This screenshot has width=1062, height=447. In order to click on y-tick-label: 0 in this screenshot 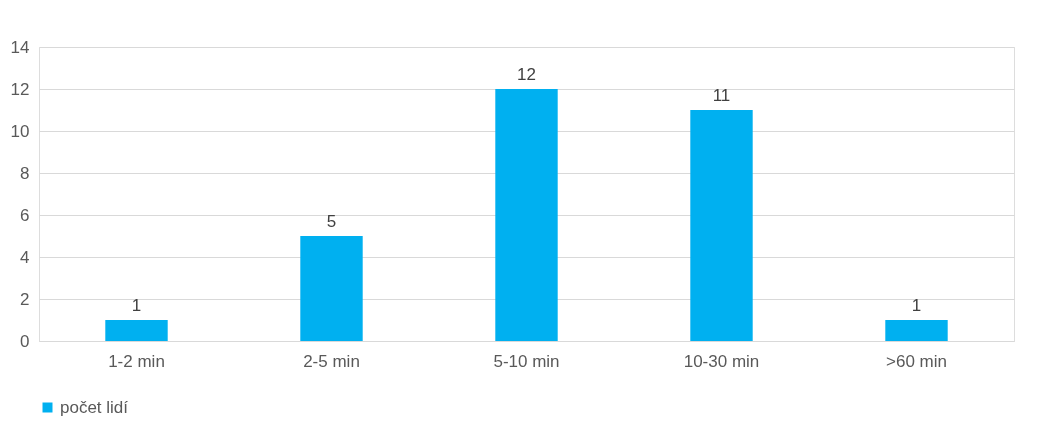, I will do `click(25, 341)`.